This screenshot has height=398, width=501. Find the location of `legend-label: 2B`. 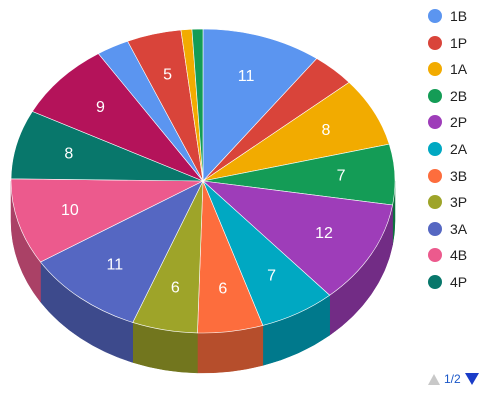

legend-label: 2B is located at coordinates (459, 95).